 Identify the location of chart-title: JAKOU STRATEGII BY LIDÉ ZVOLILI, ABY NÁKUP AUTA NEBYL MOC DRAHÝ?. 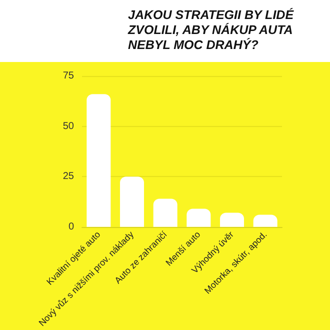
(211, 30).